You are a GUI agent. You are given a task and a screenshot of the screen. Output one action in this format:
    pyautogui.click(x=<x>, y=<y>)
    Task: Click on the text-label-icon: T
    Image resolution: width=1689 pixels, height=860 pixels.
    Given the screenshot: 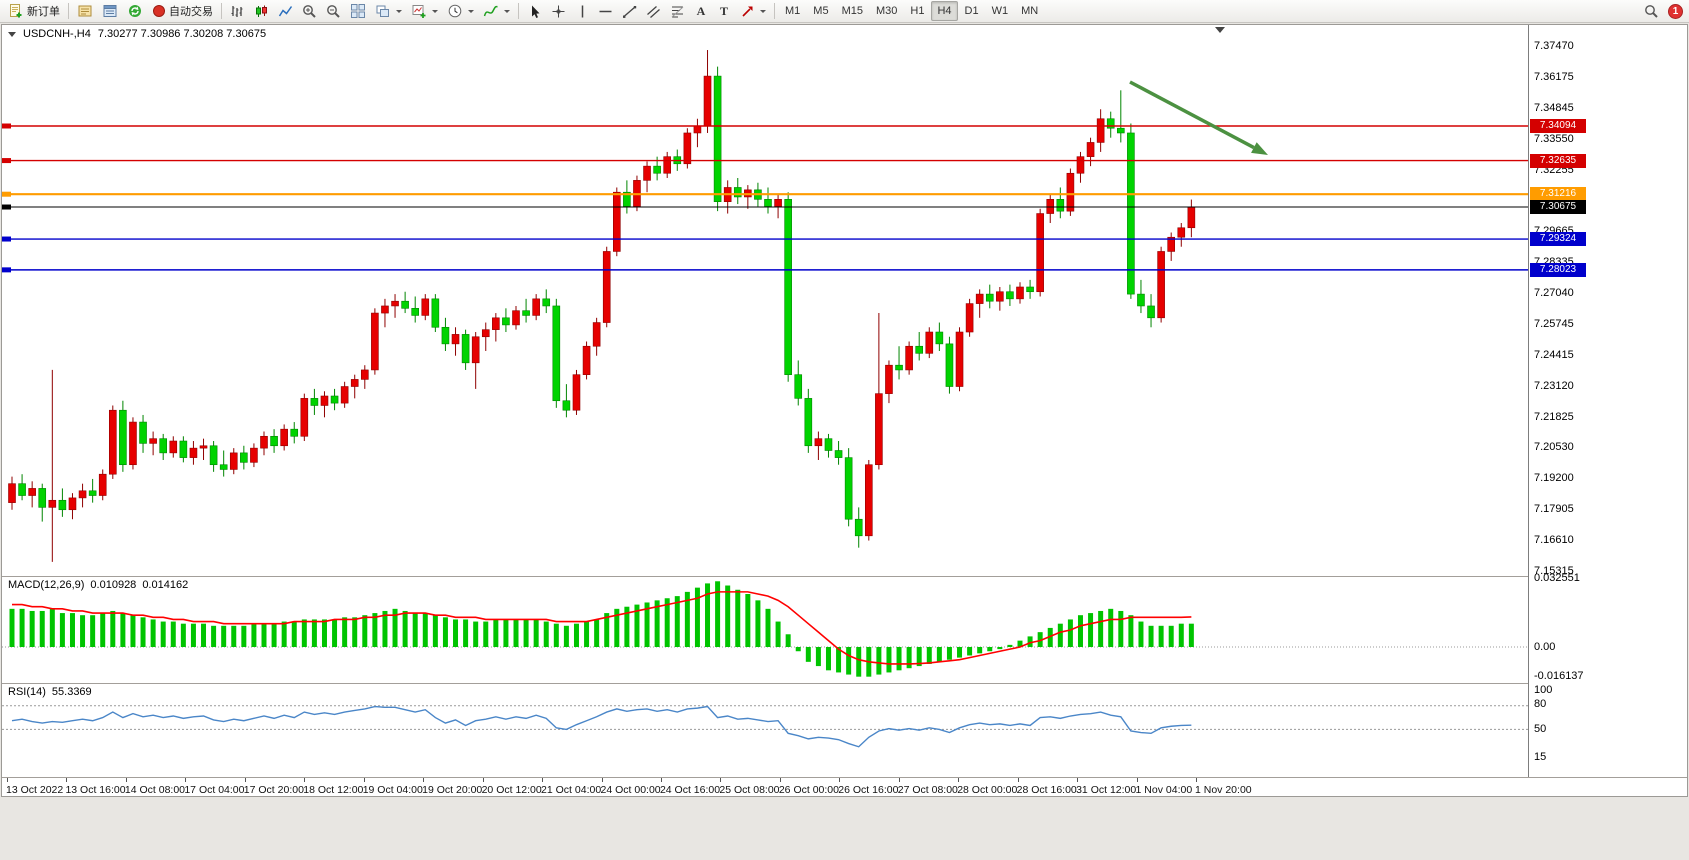 What is the action you would take?
    pyautogui.click(x=723, y=10)
    